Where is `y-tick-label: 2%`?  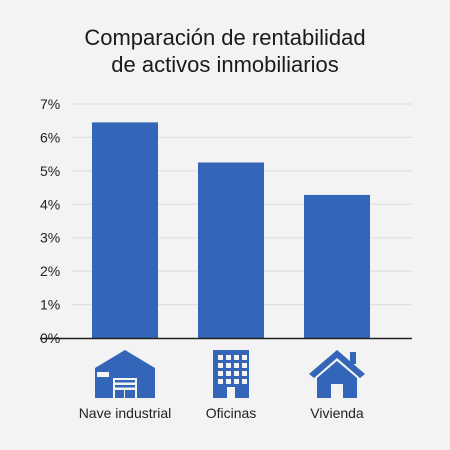
y-tick-label: 2% is located at coordinates (50, 271).